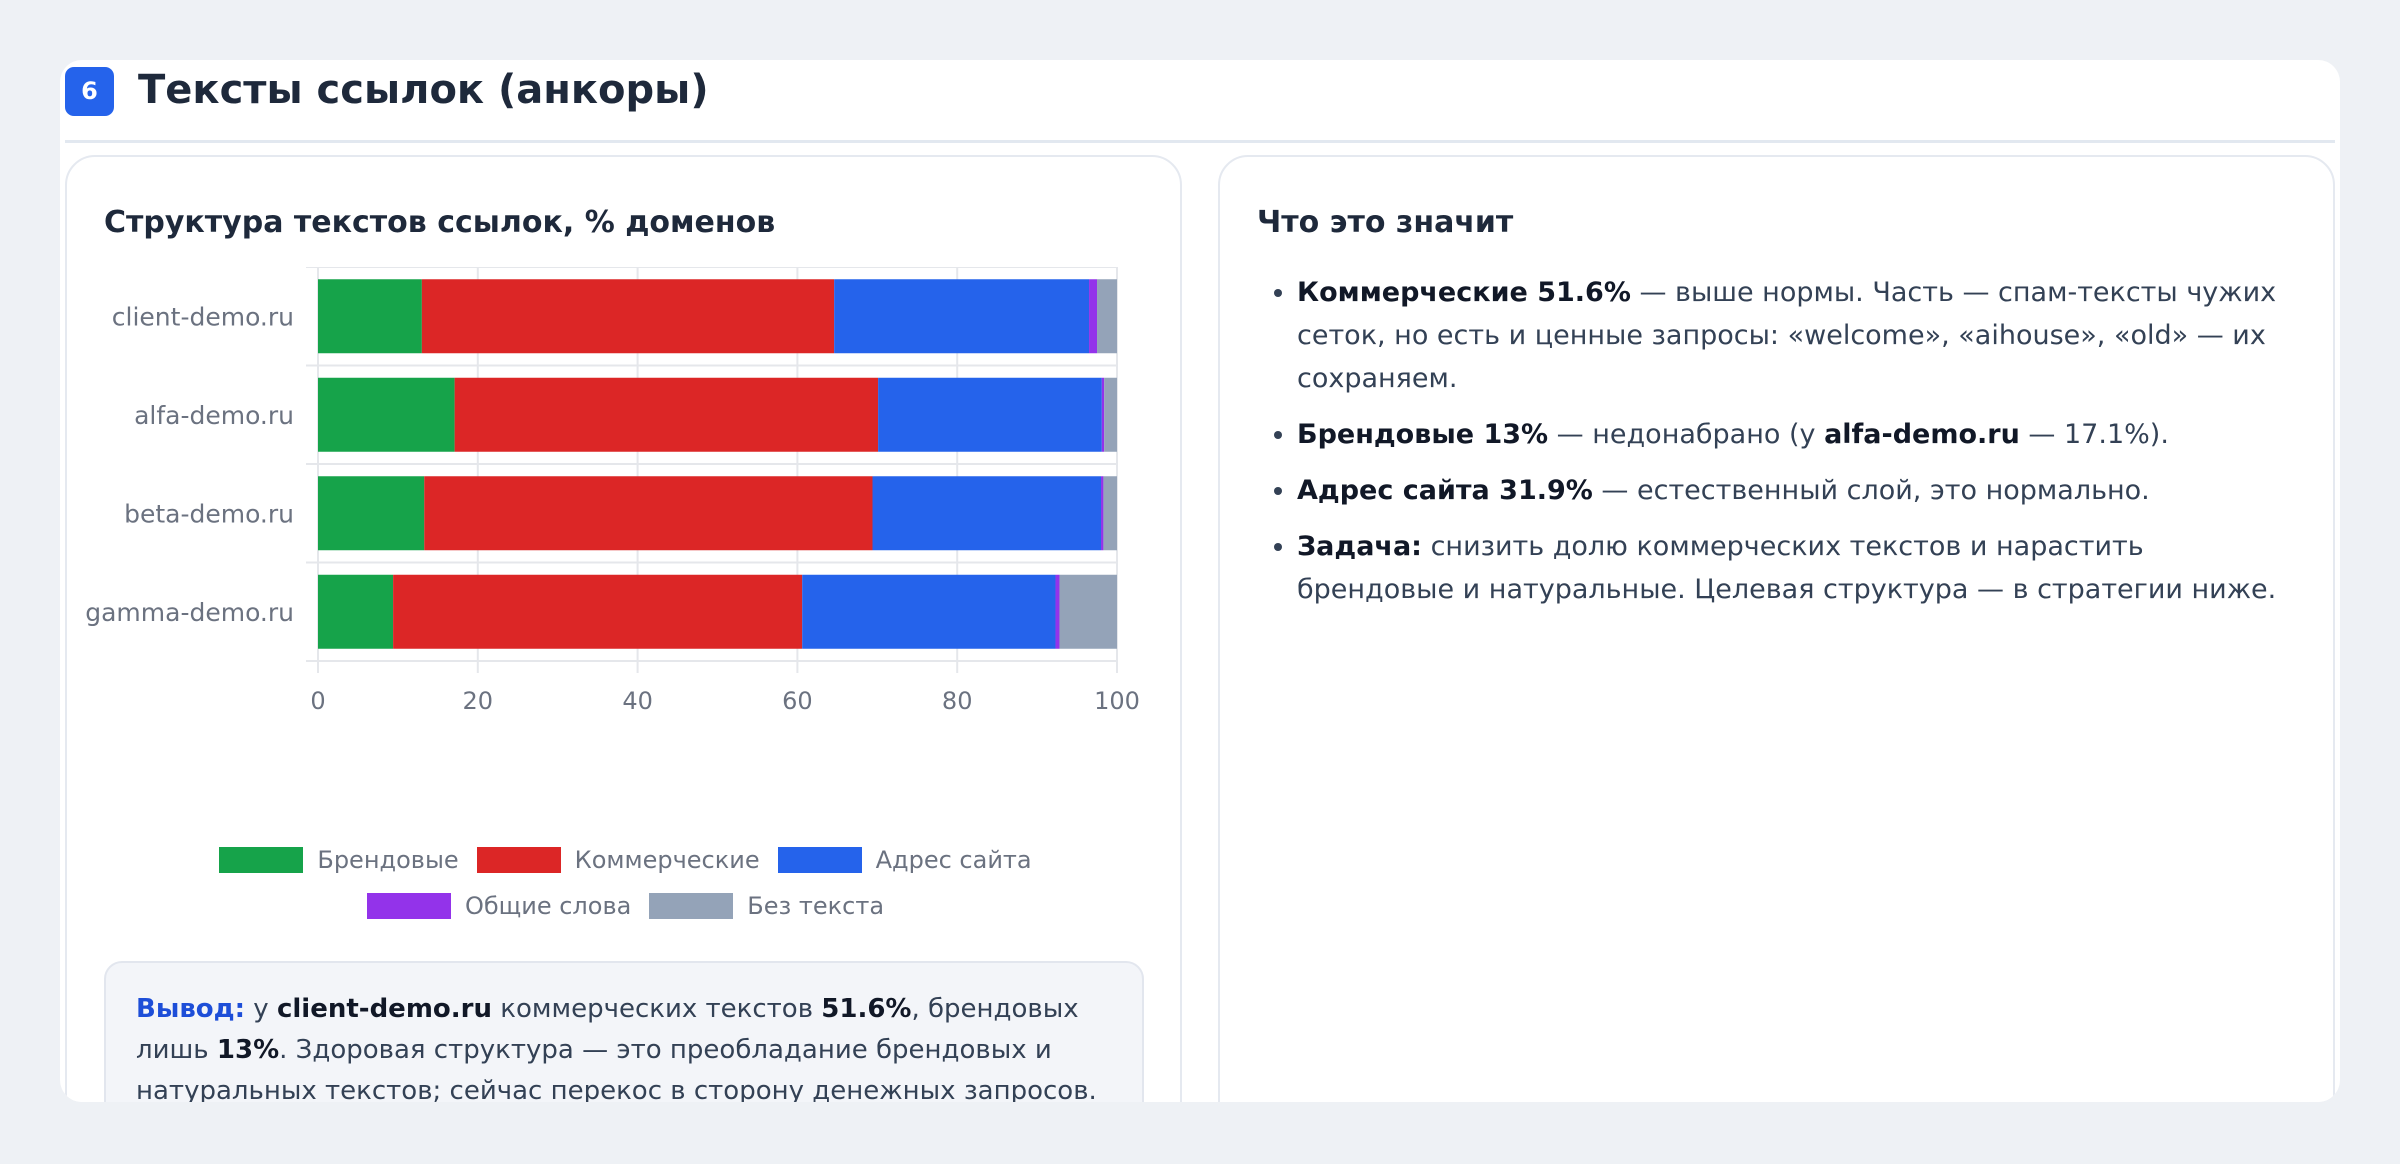  Describe the element at coordinates (797, 701) in the screenshot. I see `x-tick-label: 60` at that location.